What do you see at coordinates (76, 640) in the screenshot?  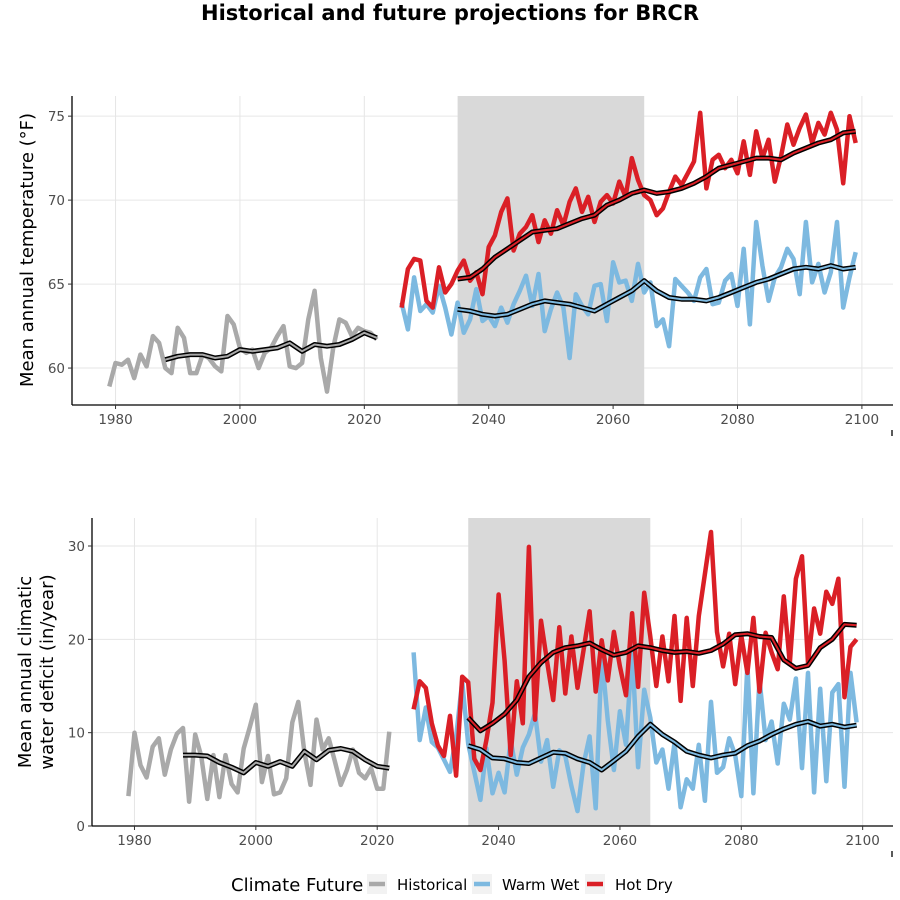 I see `y-tick-label: 20` at bounding box center [76, 640].